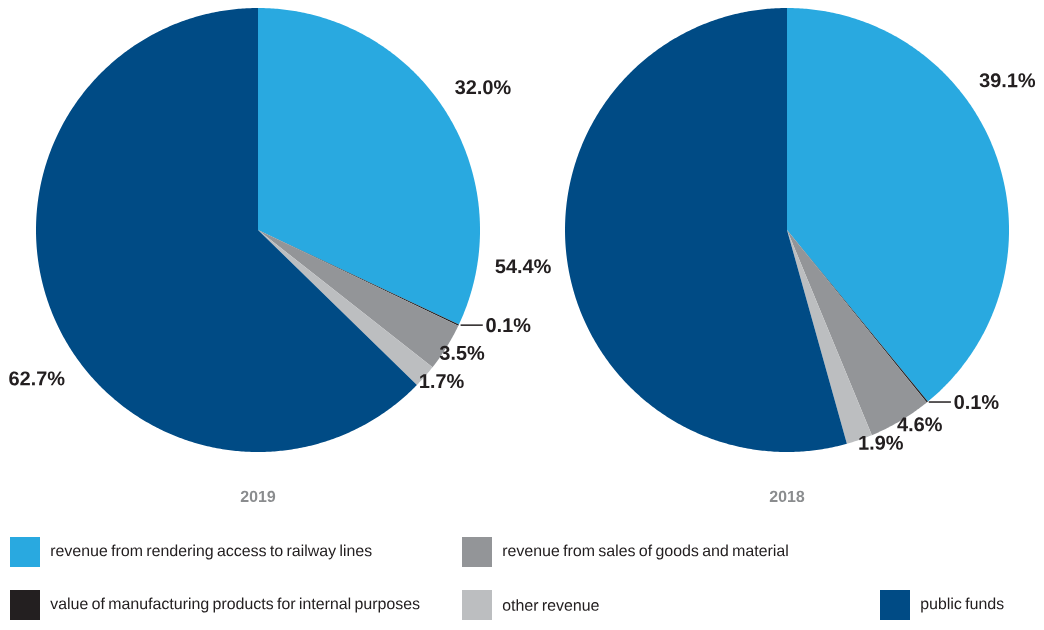 This screenshot has height=630, width=1044. Describe the element at coordinates (645, 552) in the screenshot. I see `legend-label: revenue from sales of goods and material` at that location.